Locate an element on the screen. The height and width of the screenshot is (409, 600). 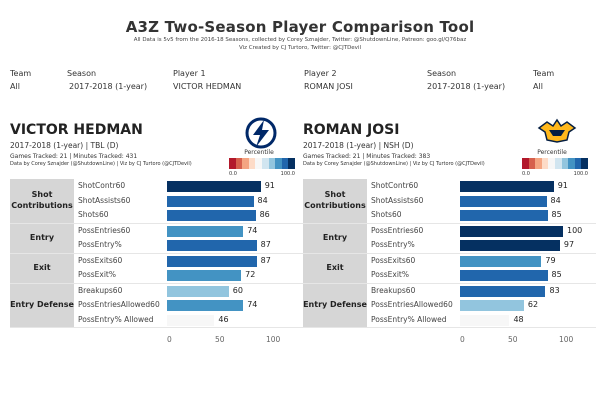
metric-row: ShotAssists60 84 is located at coordinates (188, 201).